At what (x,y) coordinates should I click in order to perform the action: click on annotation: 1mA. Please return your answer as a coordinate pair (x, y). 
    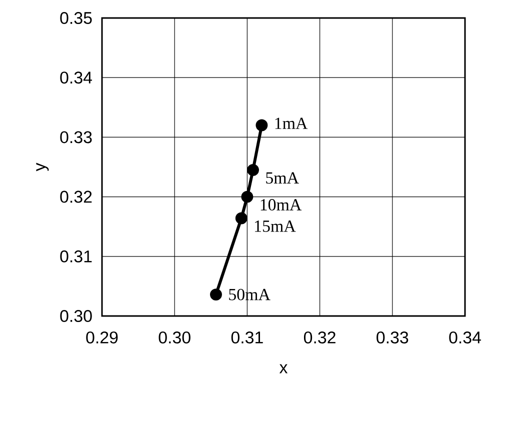
    Looking at the image, I should click on (291, 123).